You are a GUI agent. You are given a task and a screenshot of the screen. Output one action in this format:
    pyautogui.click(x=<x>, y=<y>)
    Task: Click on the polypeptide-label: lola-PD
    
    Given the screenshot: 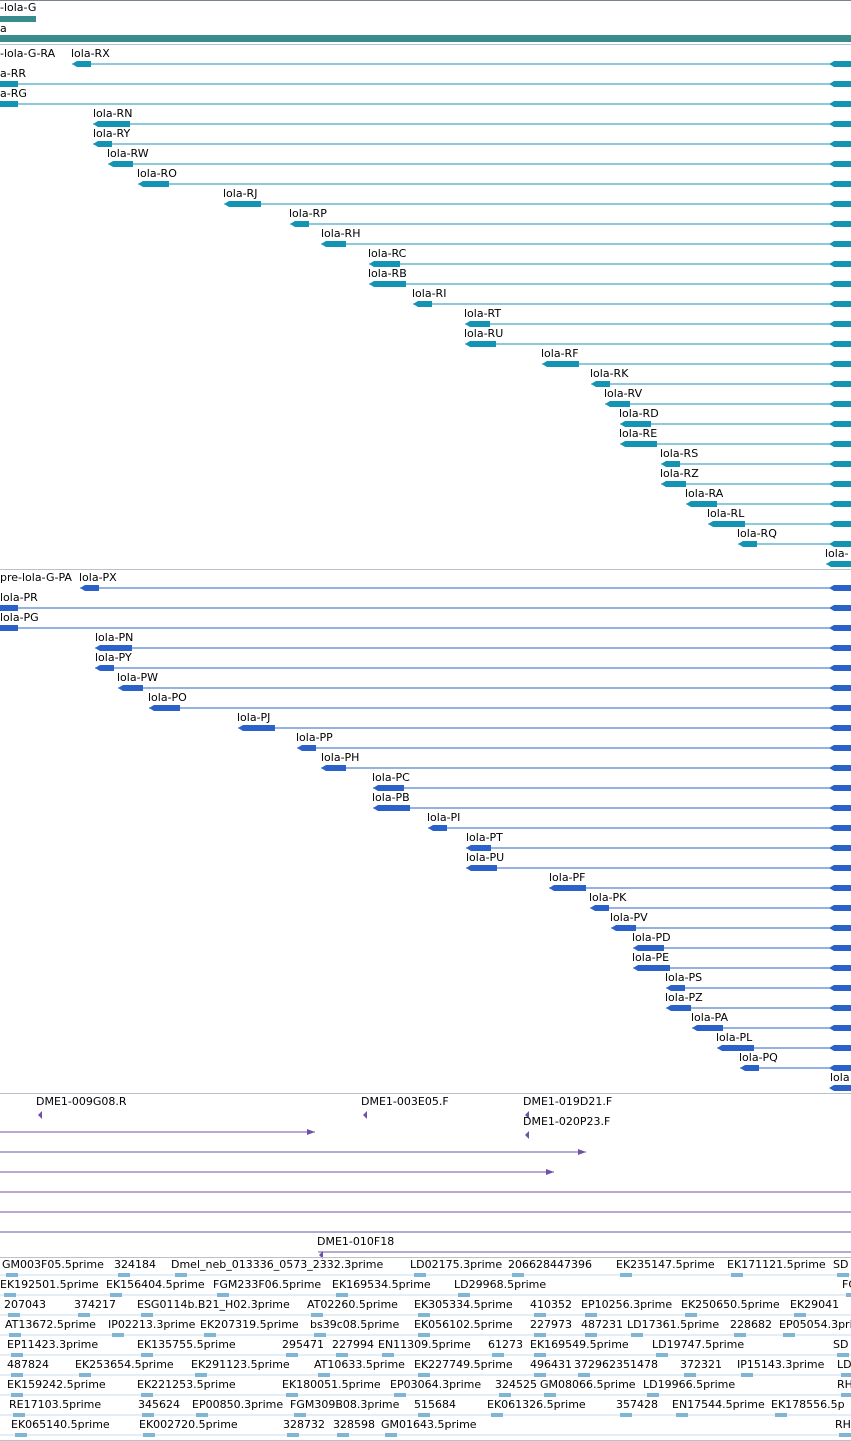 What is the action you would take?
    pyautogui.click(x=651, y=937)
    